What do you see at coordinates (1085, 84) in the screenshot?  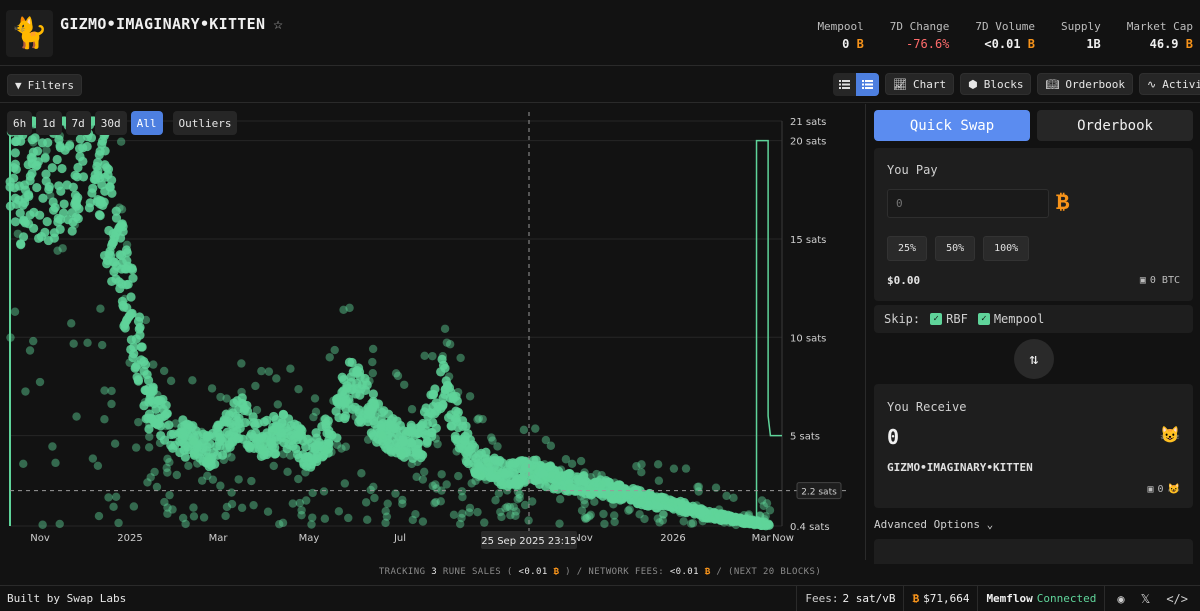 I see `orderbook-button: 📖︎ Orderbook` at bounding box center [1085, 84].